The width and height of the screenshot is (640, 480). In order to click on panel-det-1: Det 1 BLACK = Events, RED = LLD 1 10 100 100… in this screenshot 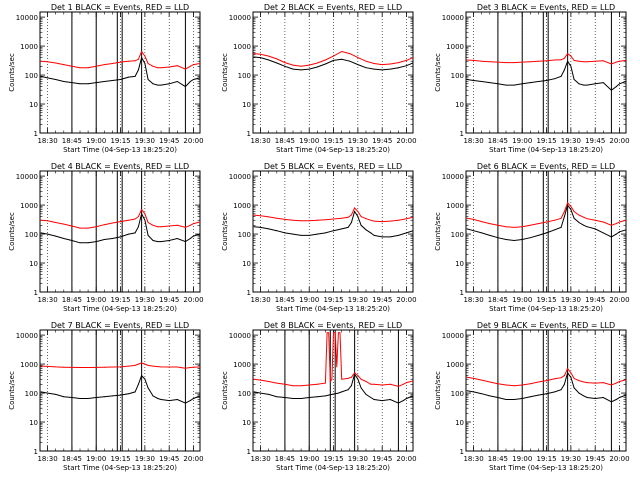, I will do `click(106, 78)`.